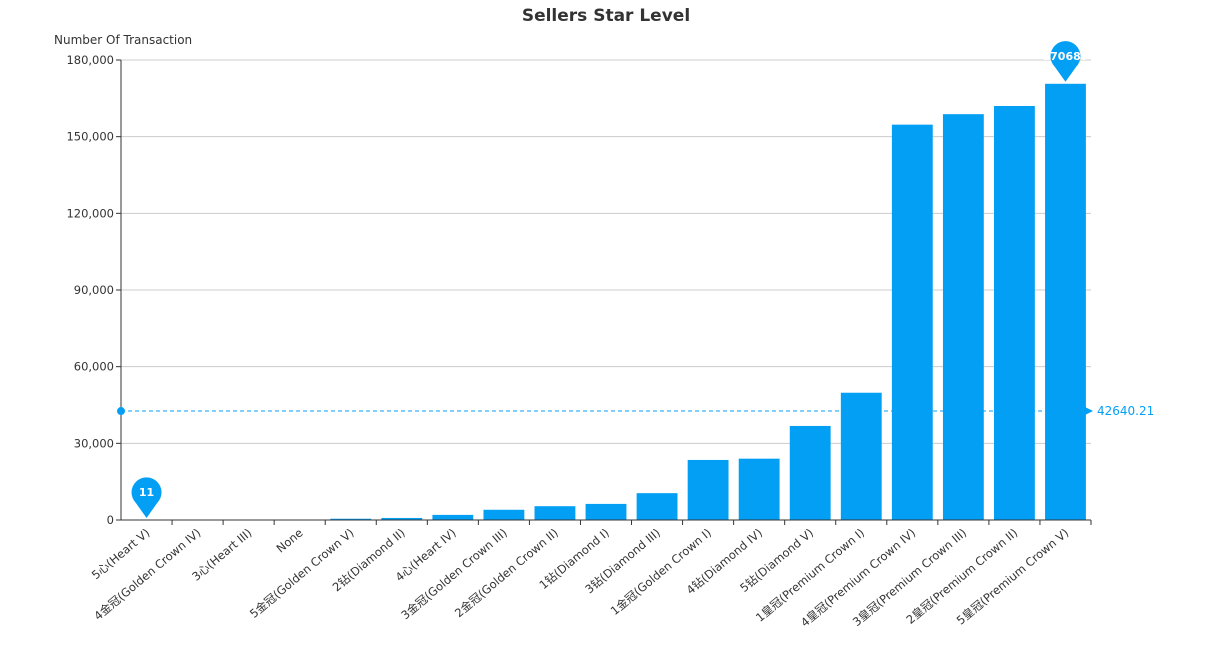 Image resolution: width=1213 pixels, height=654 pixels. What do you see at coordinates (1089, 411) in the screenshot?
I see `average-line-arrow` at bounding box center [1089, 411].